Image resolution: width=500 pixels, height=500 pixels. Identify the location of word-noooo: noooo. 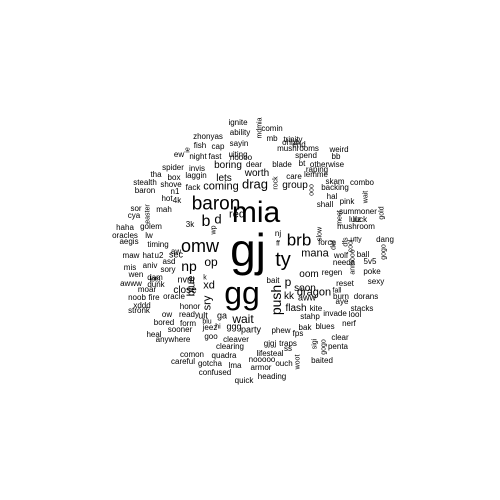
(241, 157).